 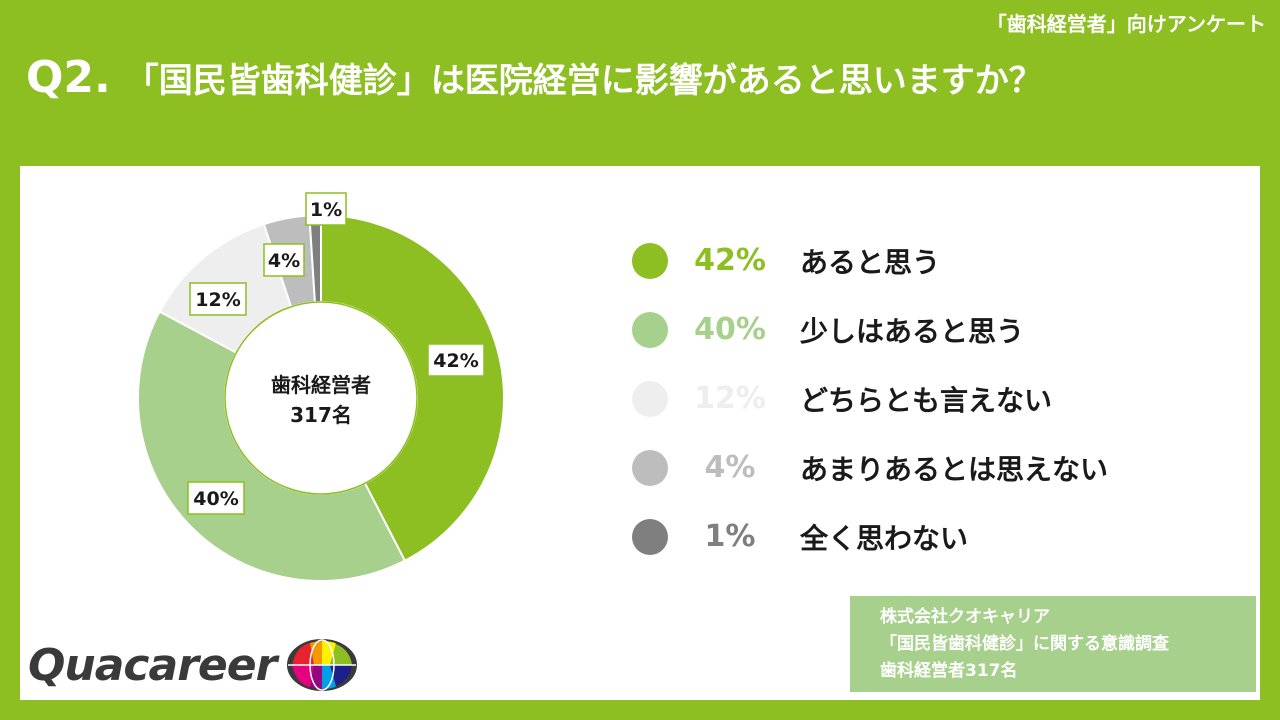 I want to click on legend-item: 40% 少しはあると思う, so click(x=870, y=329).